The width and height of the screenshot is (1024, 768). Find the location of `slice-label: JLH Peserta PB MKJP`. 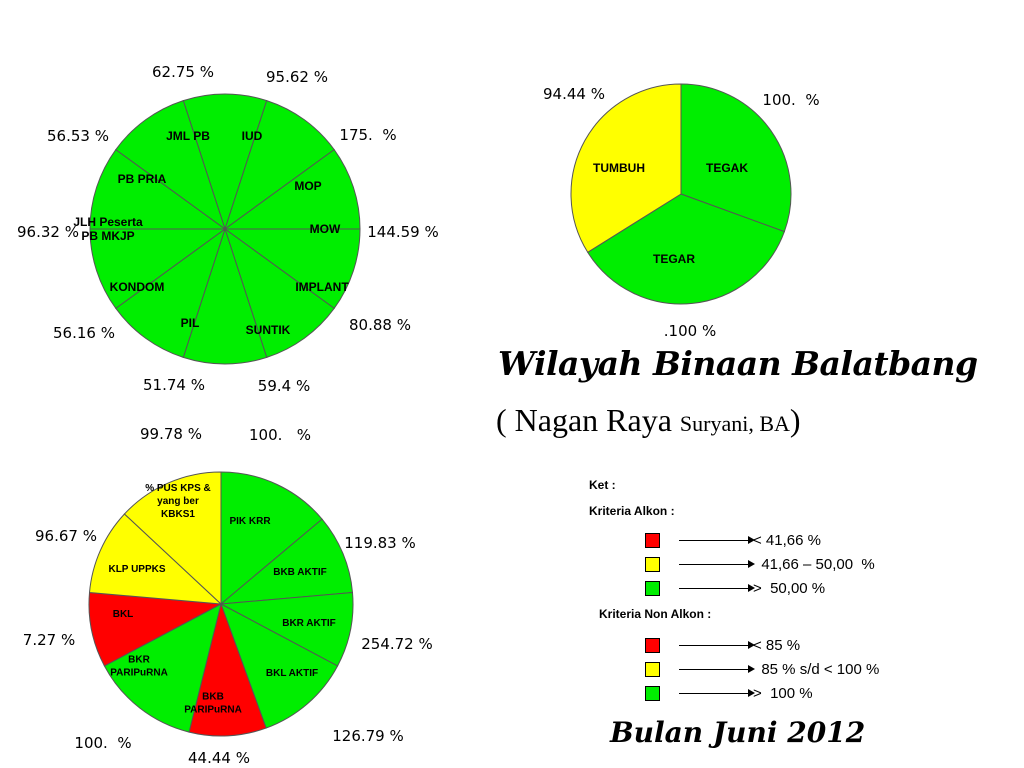

slice-label: JLH Peserta PB MKJP is located at coordinates (108, 229).